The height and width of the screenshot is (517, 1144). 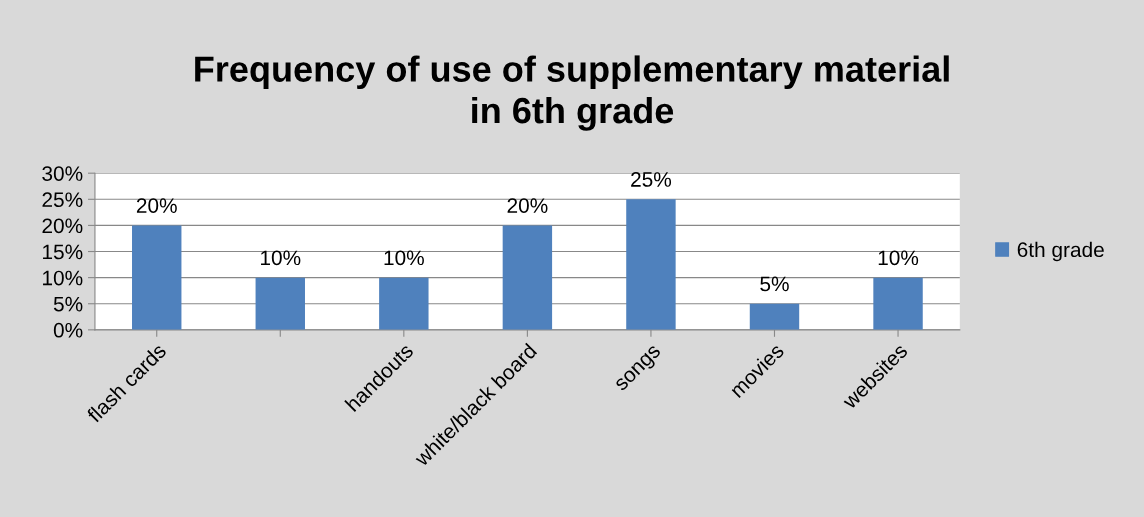 What do you see at coordinates (62, 226) in the screenshot?
I see `y-tick-label: 20%` at bounding box center [62, 226].